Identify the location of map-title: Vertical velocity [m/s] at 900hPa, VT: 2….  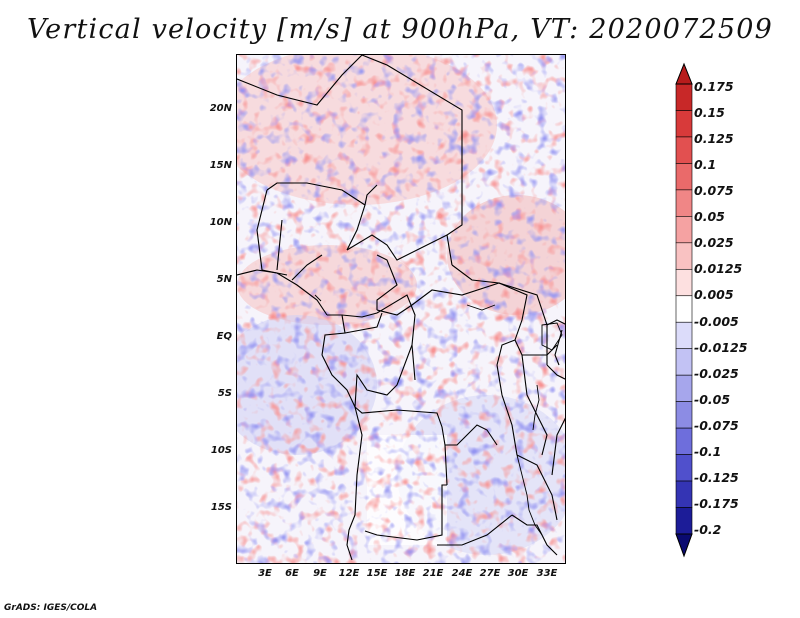
(400, 29).